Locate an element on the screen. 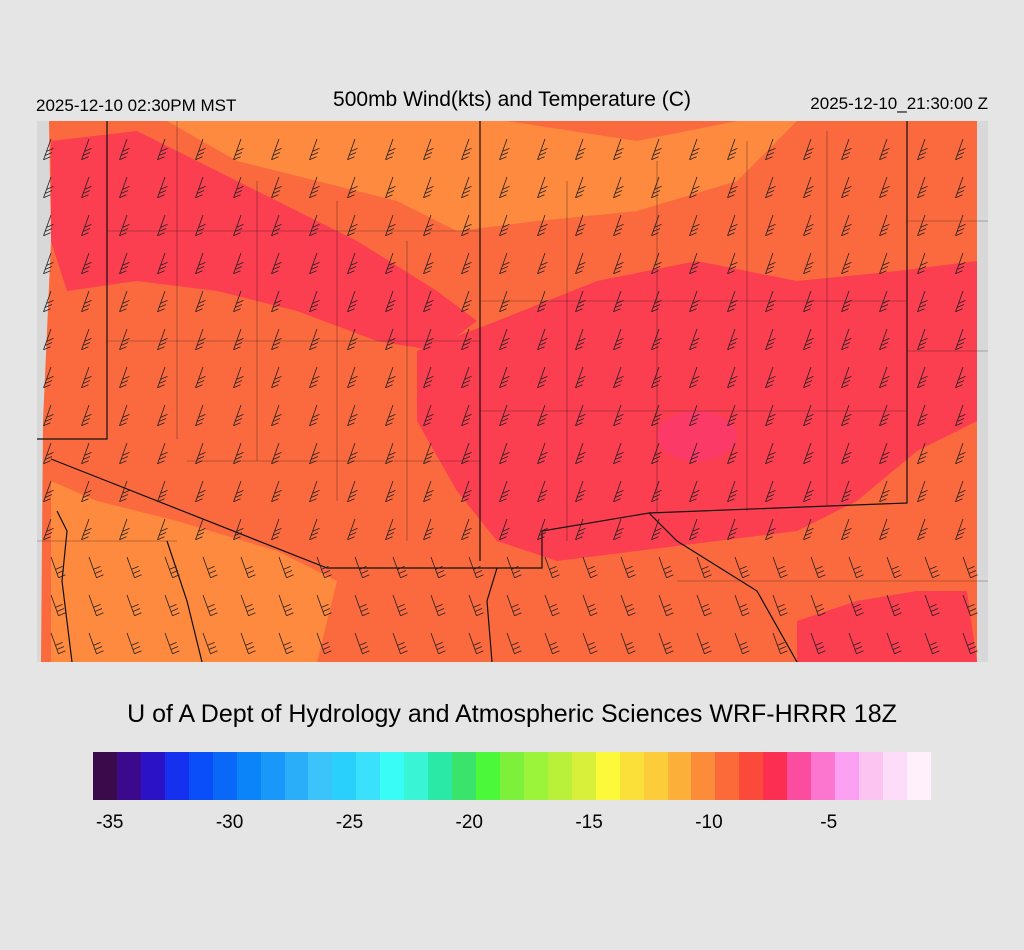 Image resolution: width=1024 pixels, height=950 pixels. colorbar-tick-label: -25 is located at coordinates (349, 822).